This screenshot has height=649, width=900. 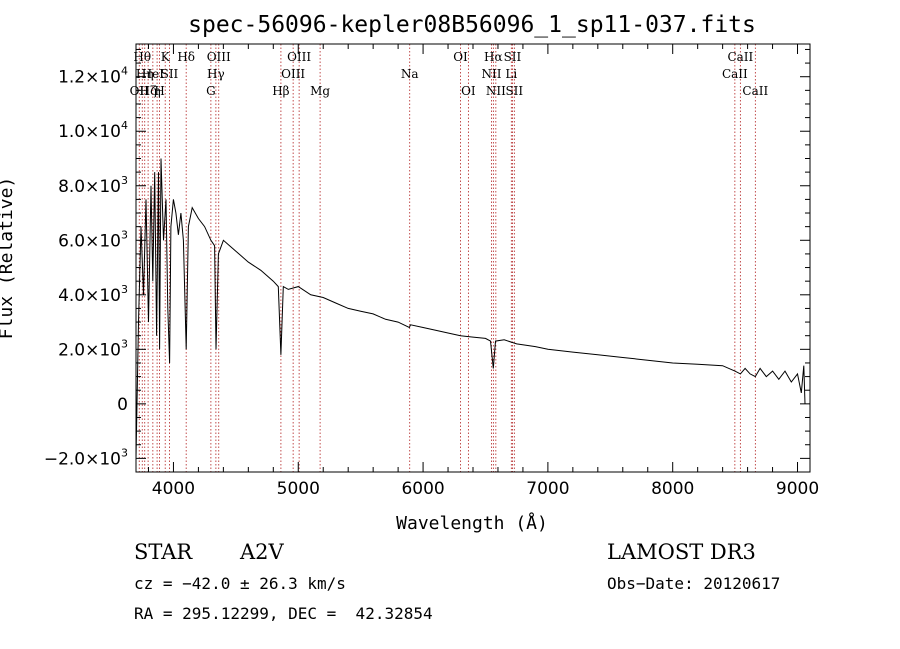 I want to click on spectral-line-label: H, so click(x=159, y=91).